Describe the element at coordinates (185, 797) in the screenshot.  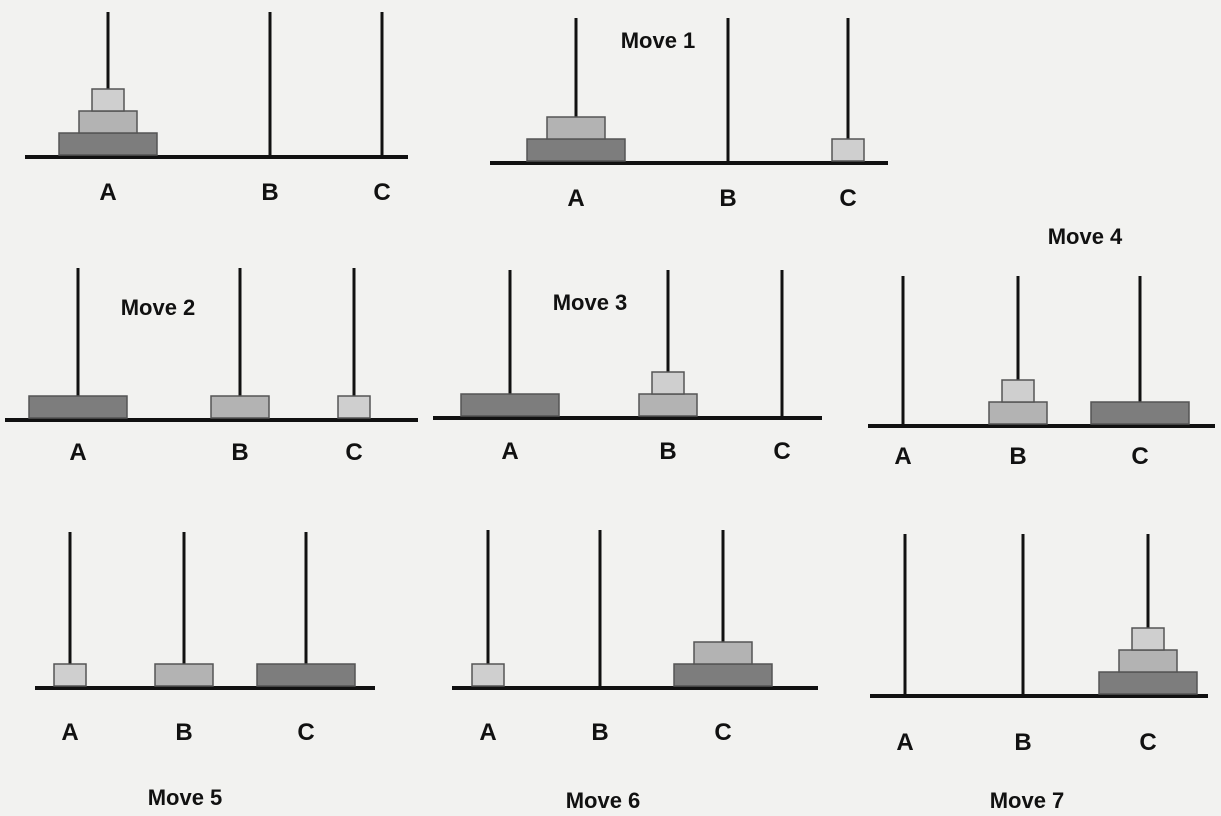
I see `move-caption: Move 5` at that location.